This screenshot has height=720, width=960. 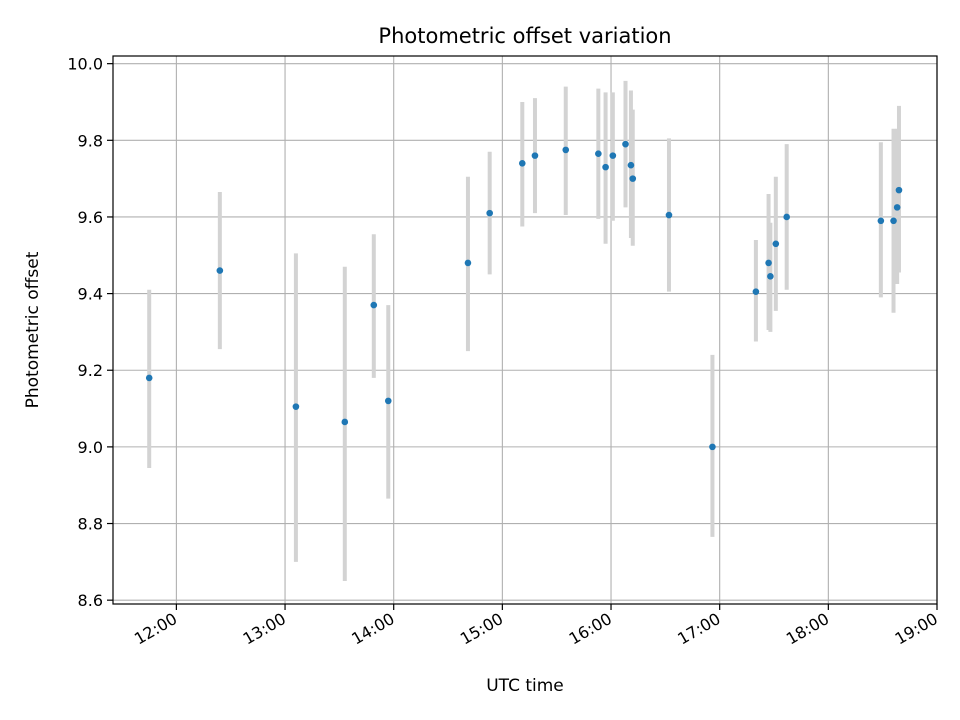 What do you see at coordinates (90, 600) in the screenshot?
I see `y-tick-label: 8.6` at bounding box center [90, 600].